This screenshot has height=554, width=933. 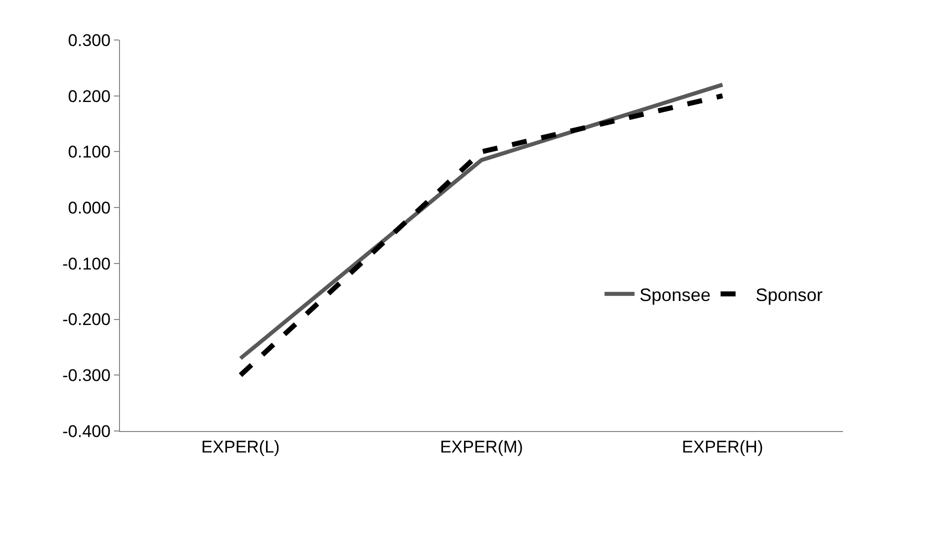 What do you see at coordinates (89, 96) in the screenshot?
I see `y-tick-label: 0.200` at bounding box center [89, 96].